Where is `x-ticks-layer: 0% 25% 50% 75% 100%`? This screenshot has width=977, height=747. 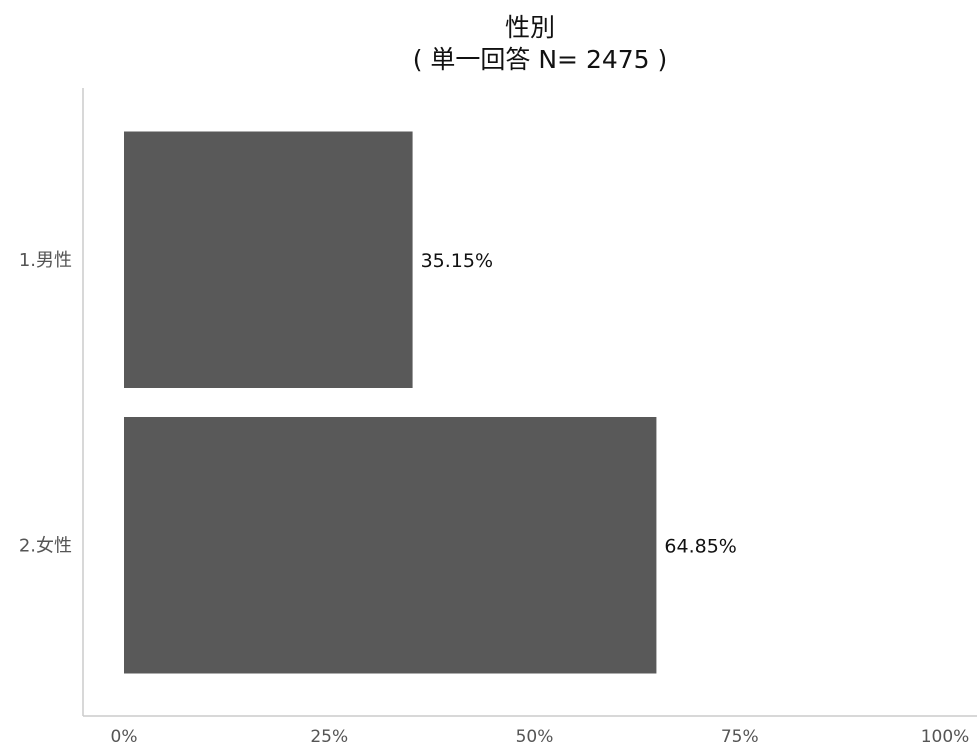
x-ticks-layer: 0% 25% 50% 75% 100% is located at coordinates (540, 737).